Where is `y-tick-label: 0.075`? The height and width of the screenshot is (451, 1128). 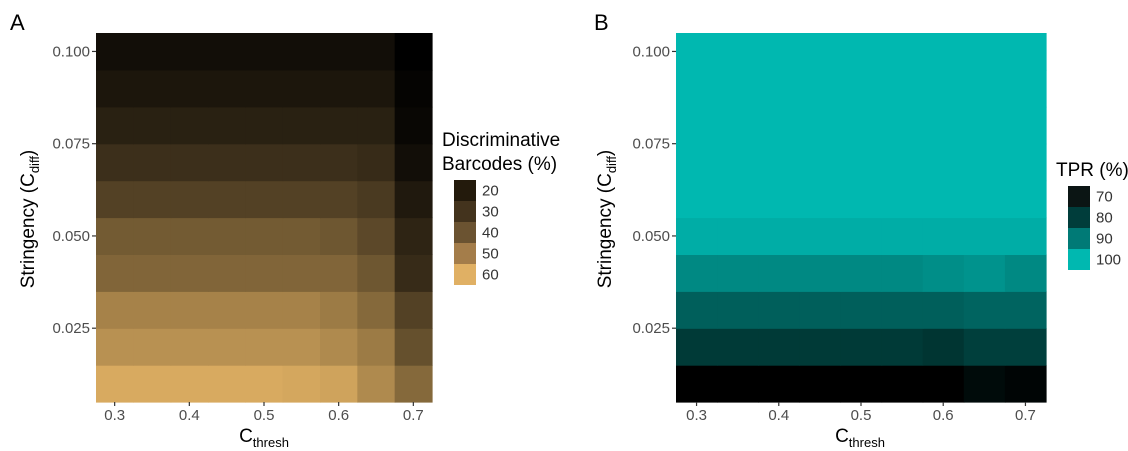 y-tick-label: 0.075 is located at coordinates (71, 144).